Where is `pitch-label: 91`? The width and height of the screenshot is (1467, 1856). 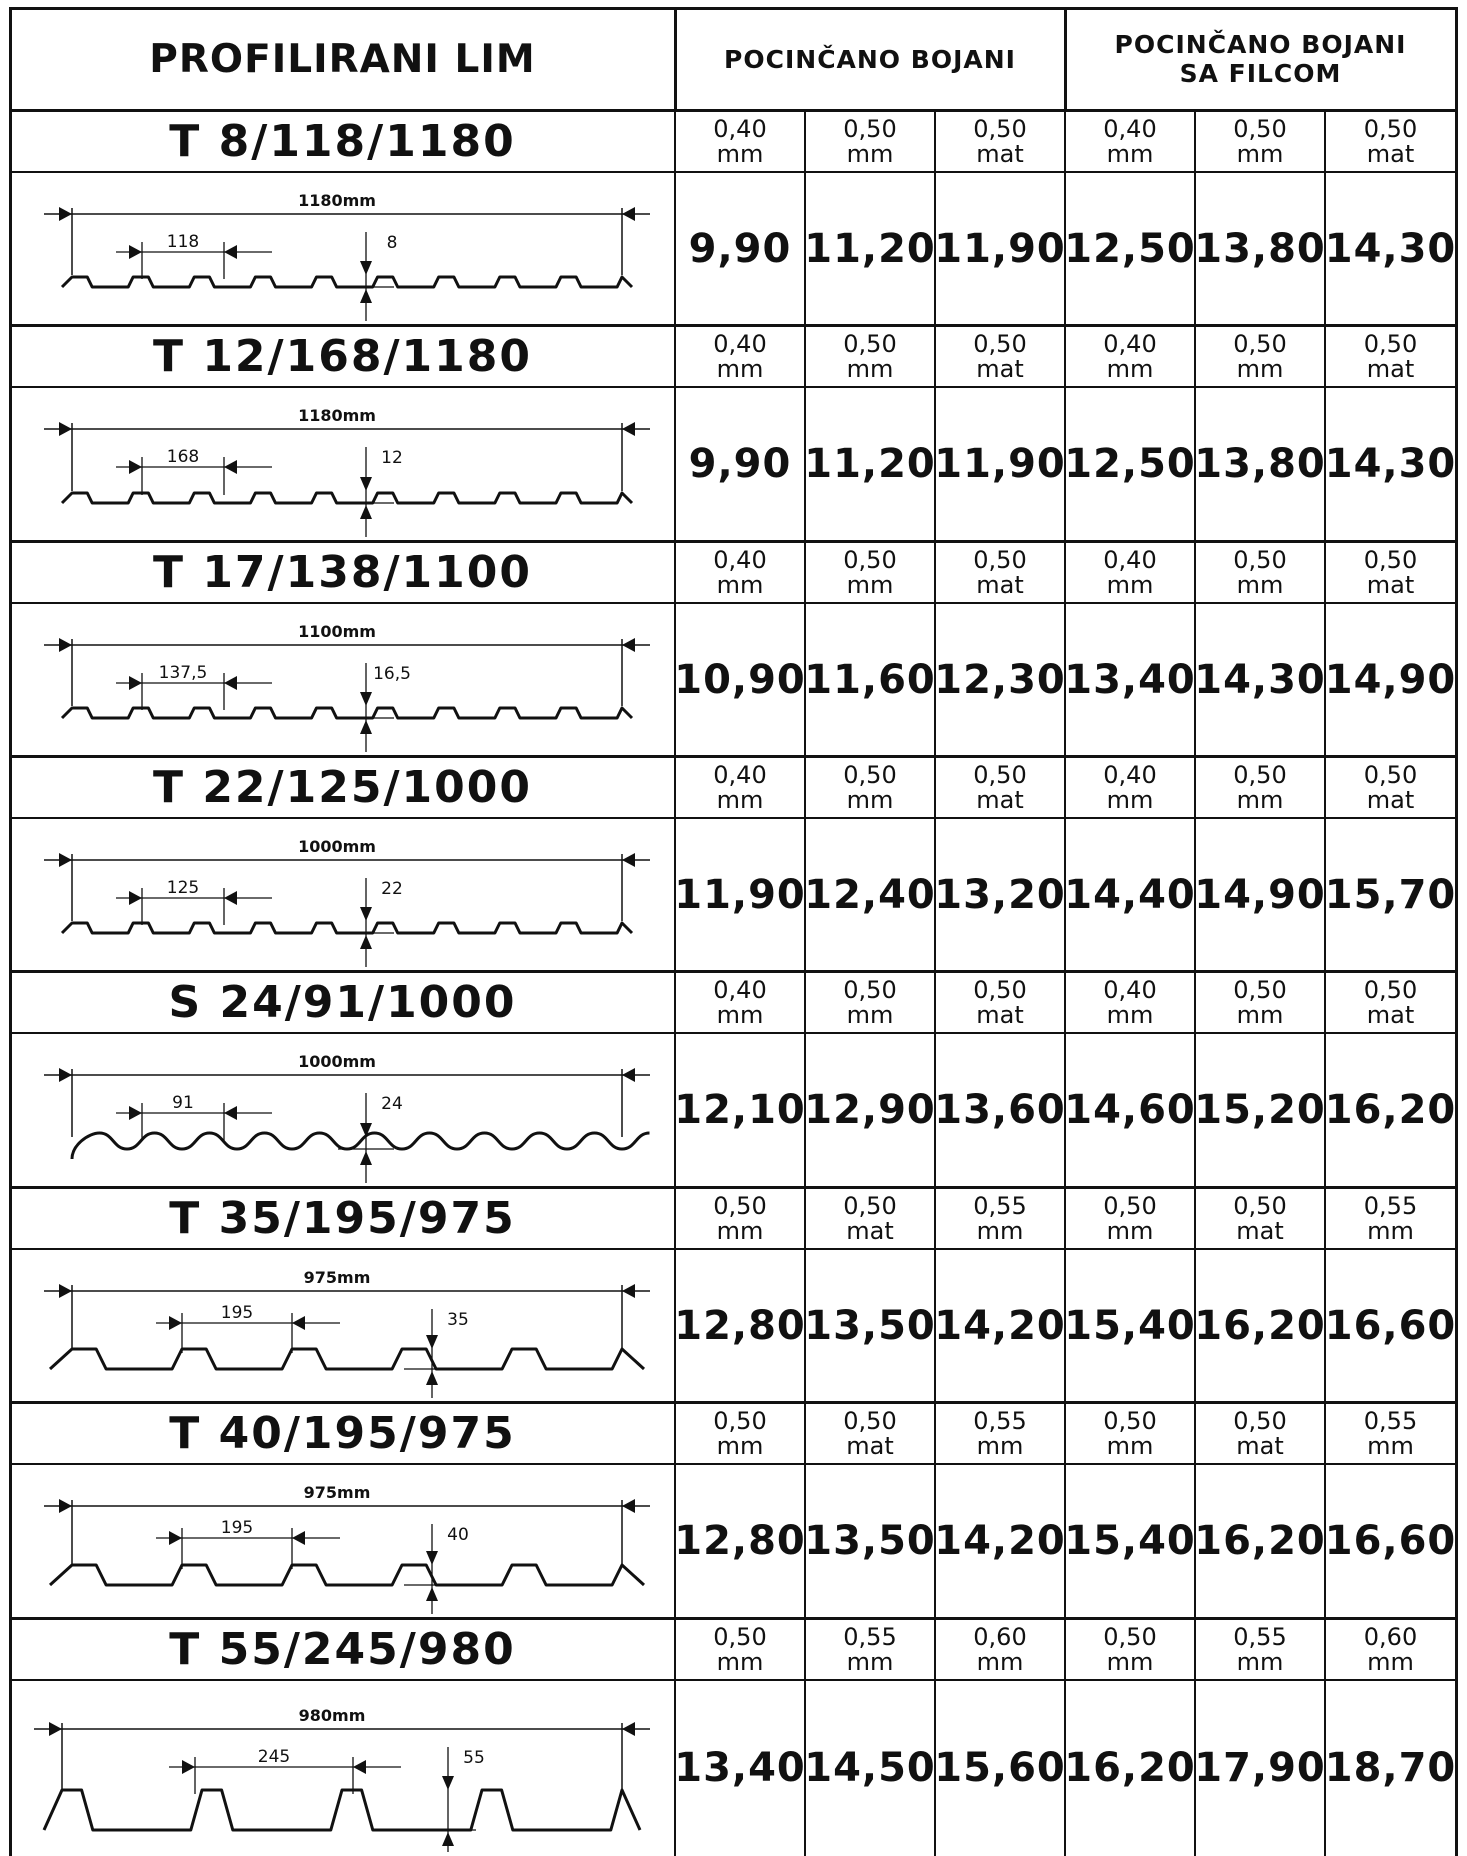
pitch-label: 91 is located at coordinates (183, 1103).